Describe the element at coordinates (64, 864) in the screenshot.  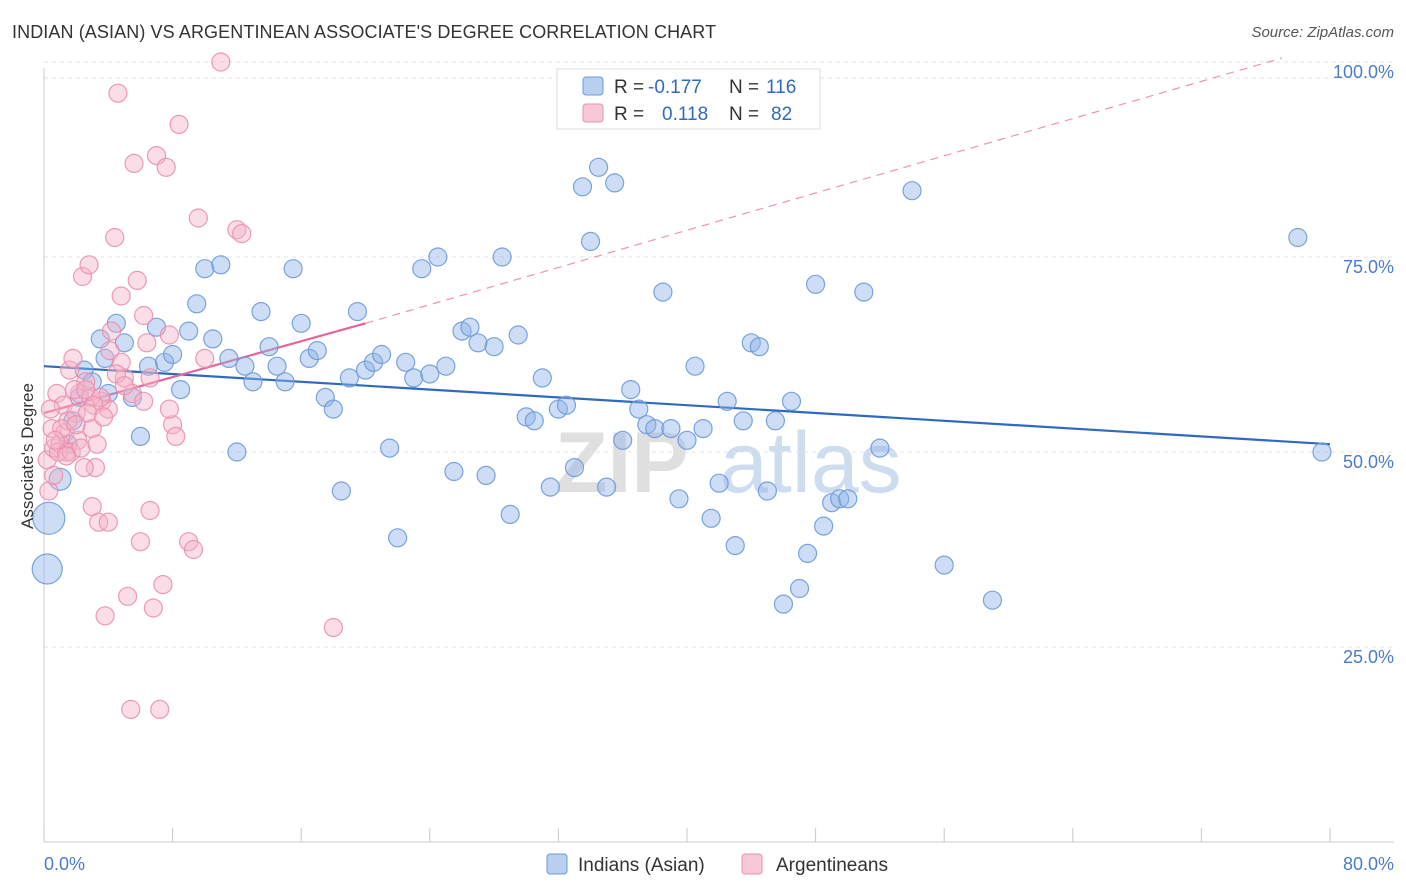
I see `x-tick-min: 0.0%` at that location.